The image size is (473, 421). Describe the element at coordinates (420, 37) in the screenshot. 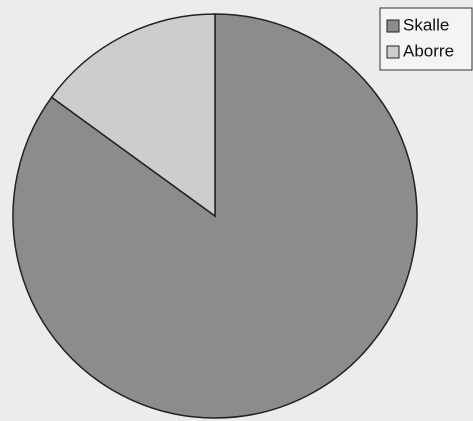

I see `legend: Skalle Aborre` at that location.